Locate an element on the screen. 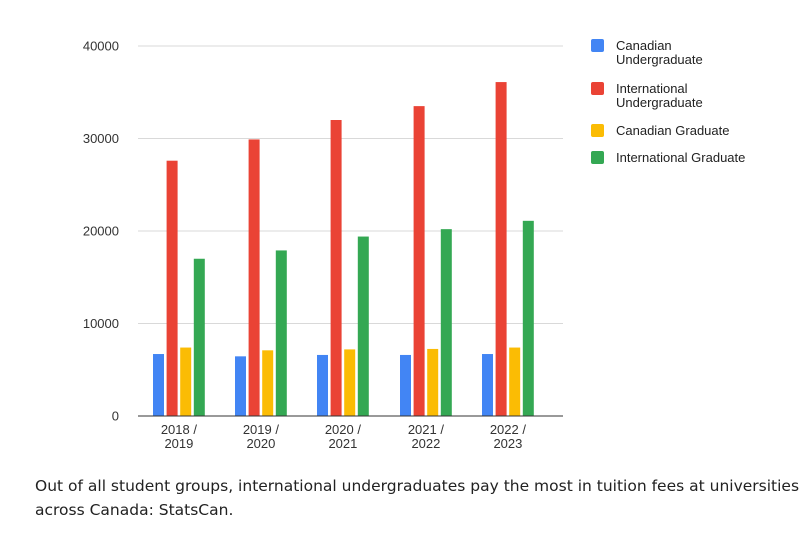 This screenshot has width=806, height=534. x-tick-label: 2020 /2021 is located at coordinates (343, 436).